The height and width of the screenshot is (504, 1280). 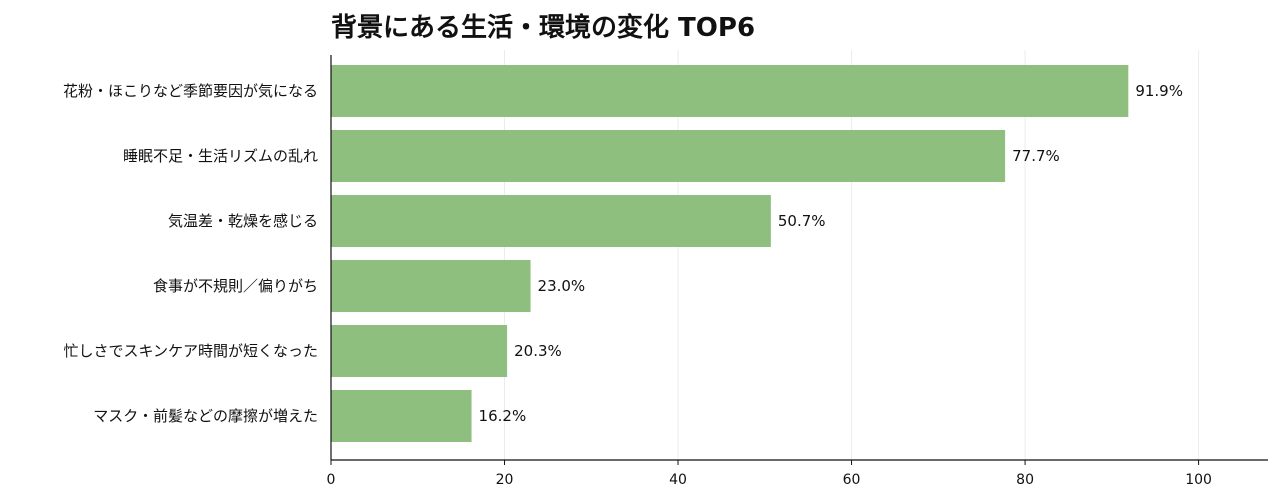 I want to click on value-label: 23.0%, so click(x=562, y=286).